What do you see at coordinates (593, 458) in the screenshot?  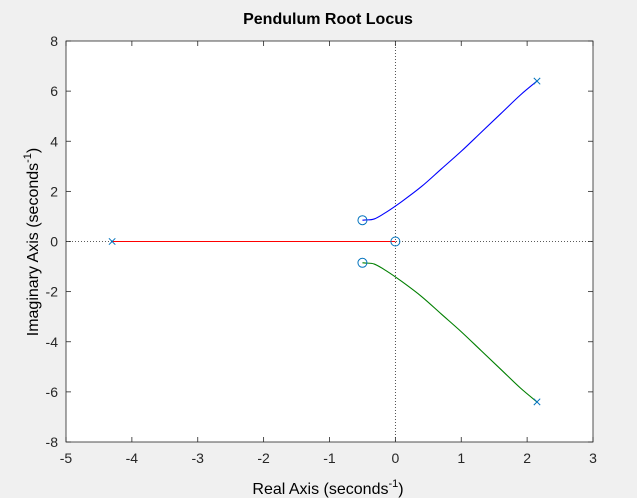 I see `x-tick-label: 3` at bounding box center [593, 458].